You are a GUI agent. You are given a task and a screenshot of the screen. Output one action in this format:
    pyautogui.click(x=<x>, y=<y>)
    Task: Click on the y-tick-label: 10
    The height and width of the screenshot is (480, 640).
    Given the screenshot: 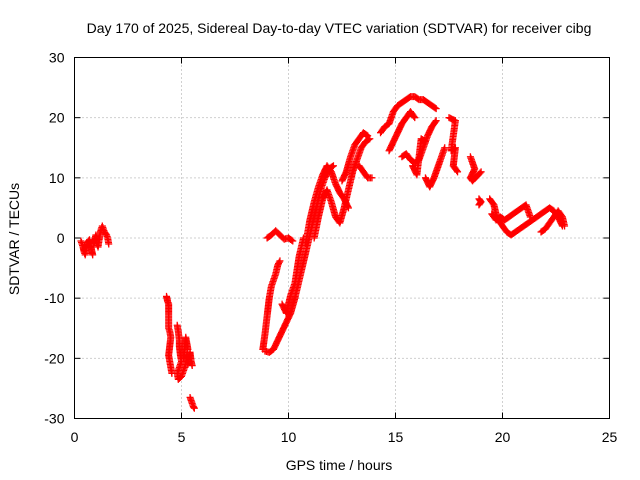 What is the action you would take?
    pyautogui.click(x=57, y=178)
    